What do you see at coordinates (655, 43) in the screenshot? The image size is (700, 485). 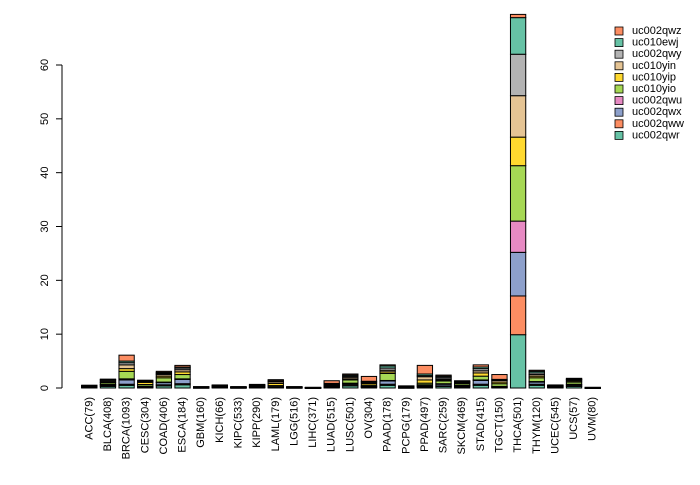 I see `legend-label: uc010ewj` at bounding box center [655, 43].